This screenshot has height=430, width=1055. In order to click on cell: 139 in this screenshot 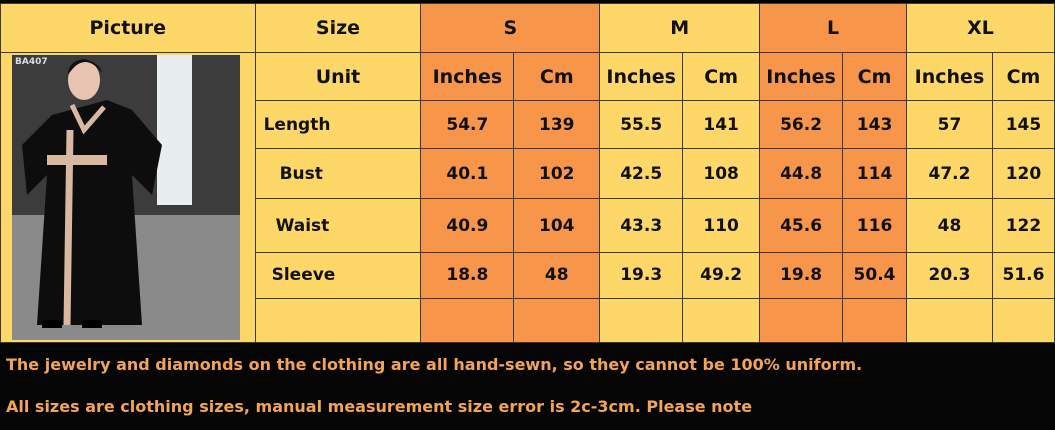, I will do `click(557, 124)`.